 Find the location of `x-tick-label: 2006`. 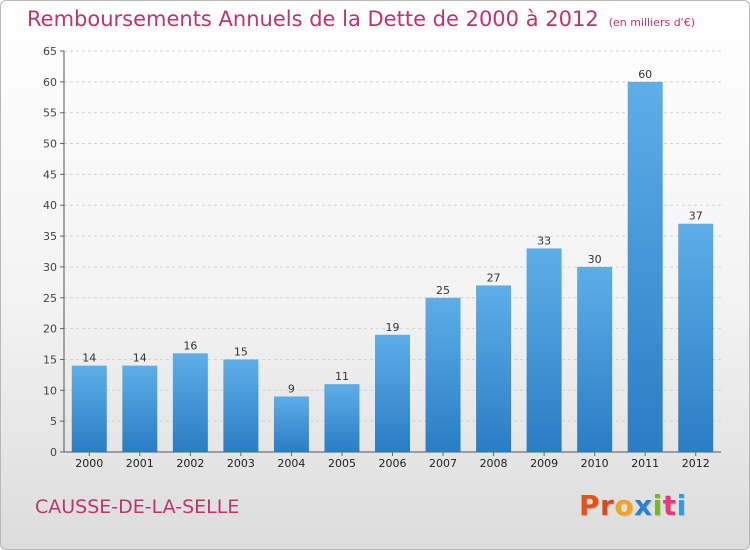

x-tick-label: 2006 is located at coordinates (393, 463).